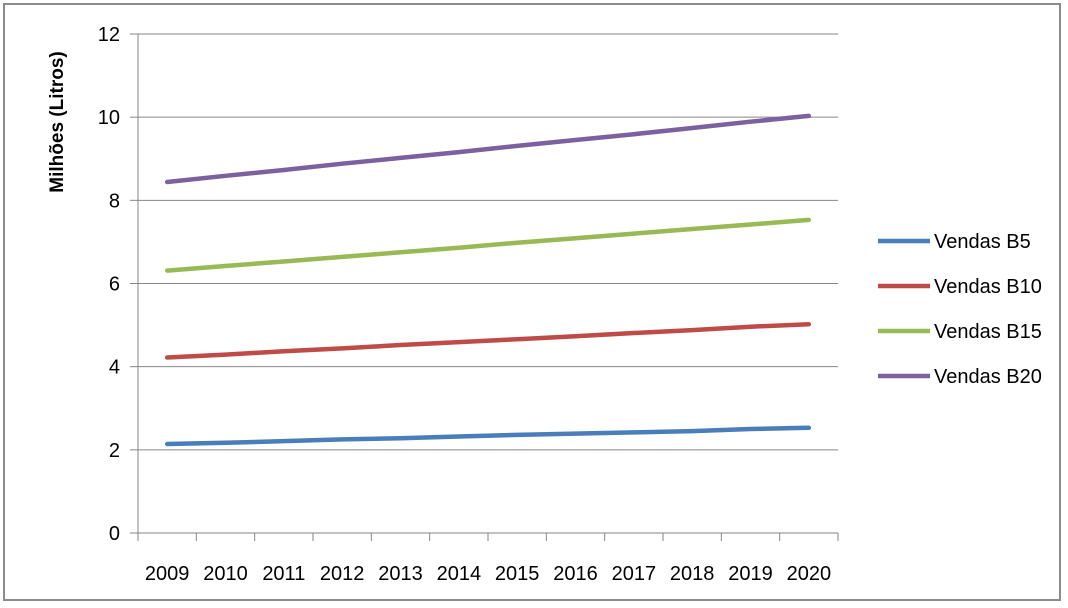 The width and height of the screenshot is (1068, 608). I want to click on y-tick-label: 8, so click(114, 201).